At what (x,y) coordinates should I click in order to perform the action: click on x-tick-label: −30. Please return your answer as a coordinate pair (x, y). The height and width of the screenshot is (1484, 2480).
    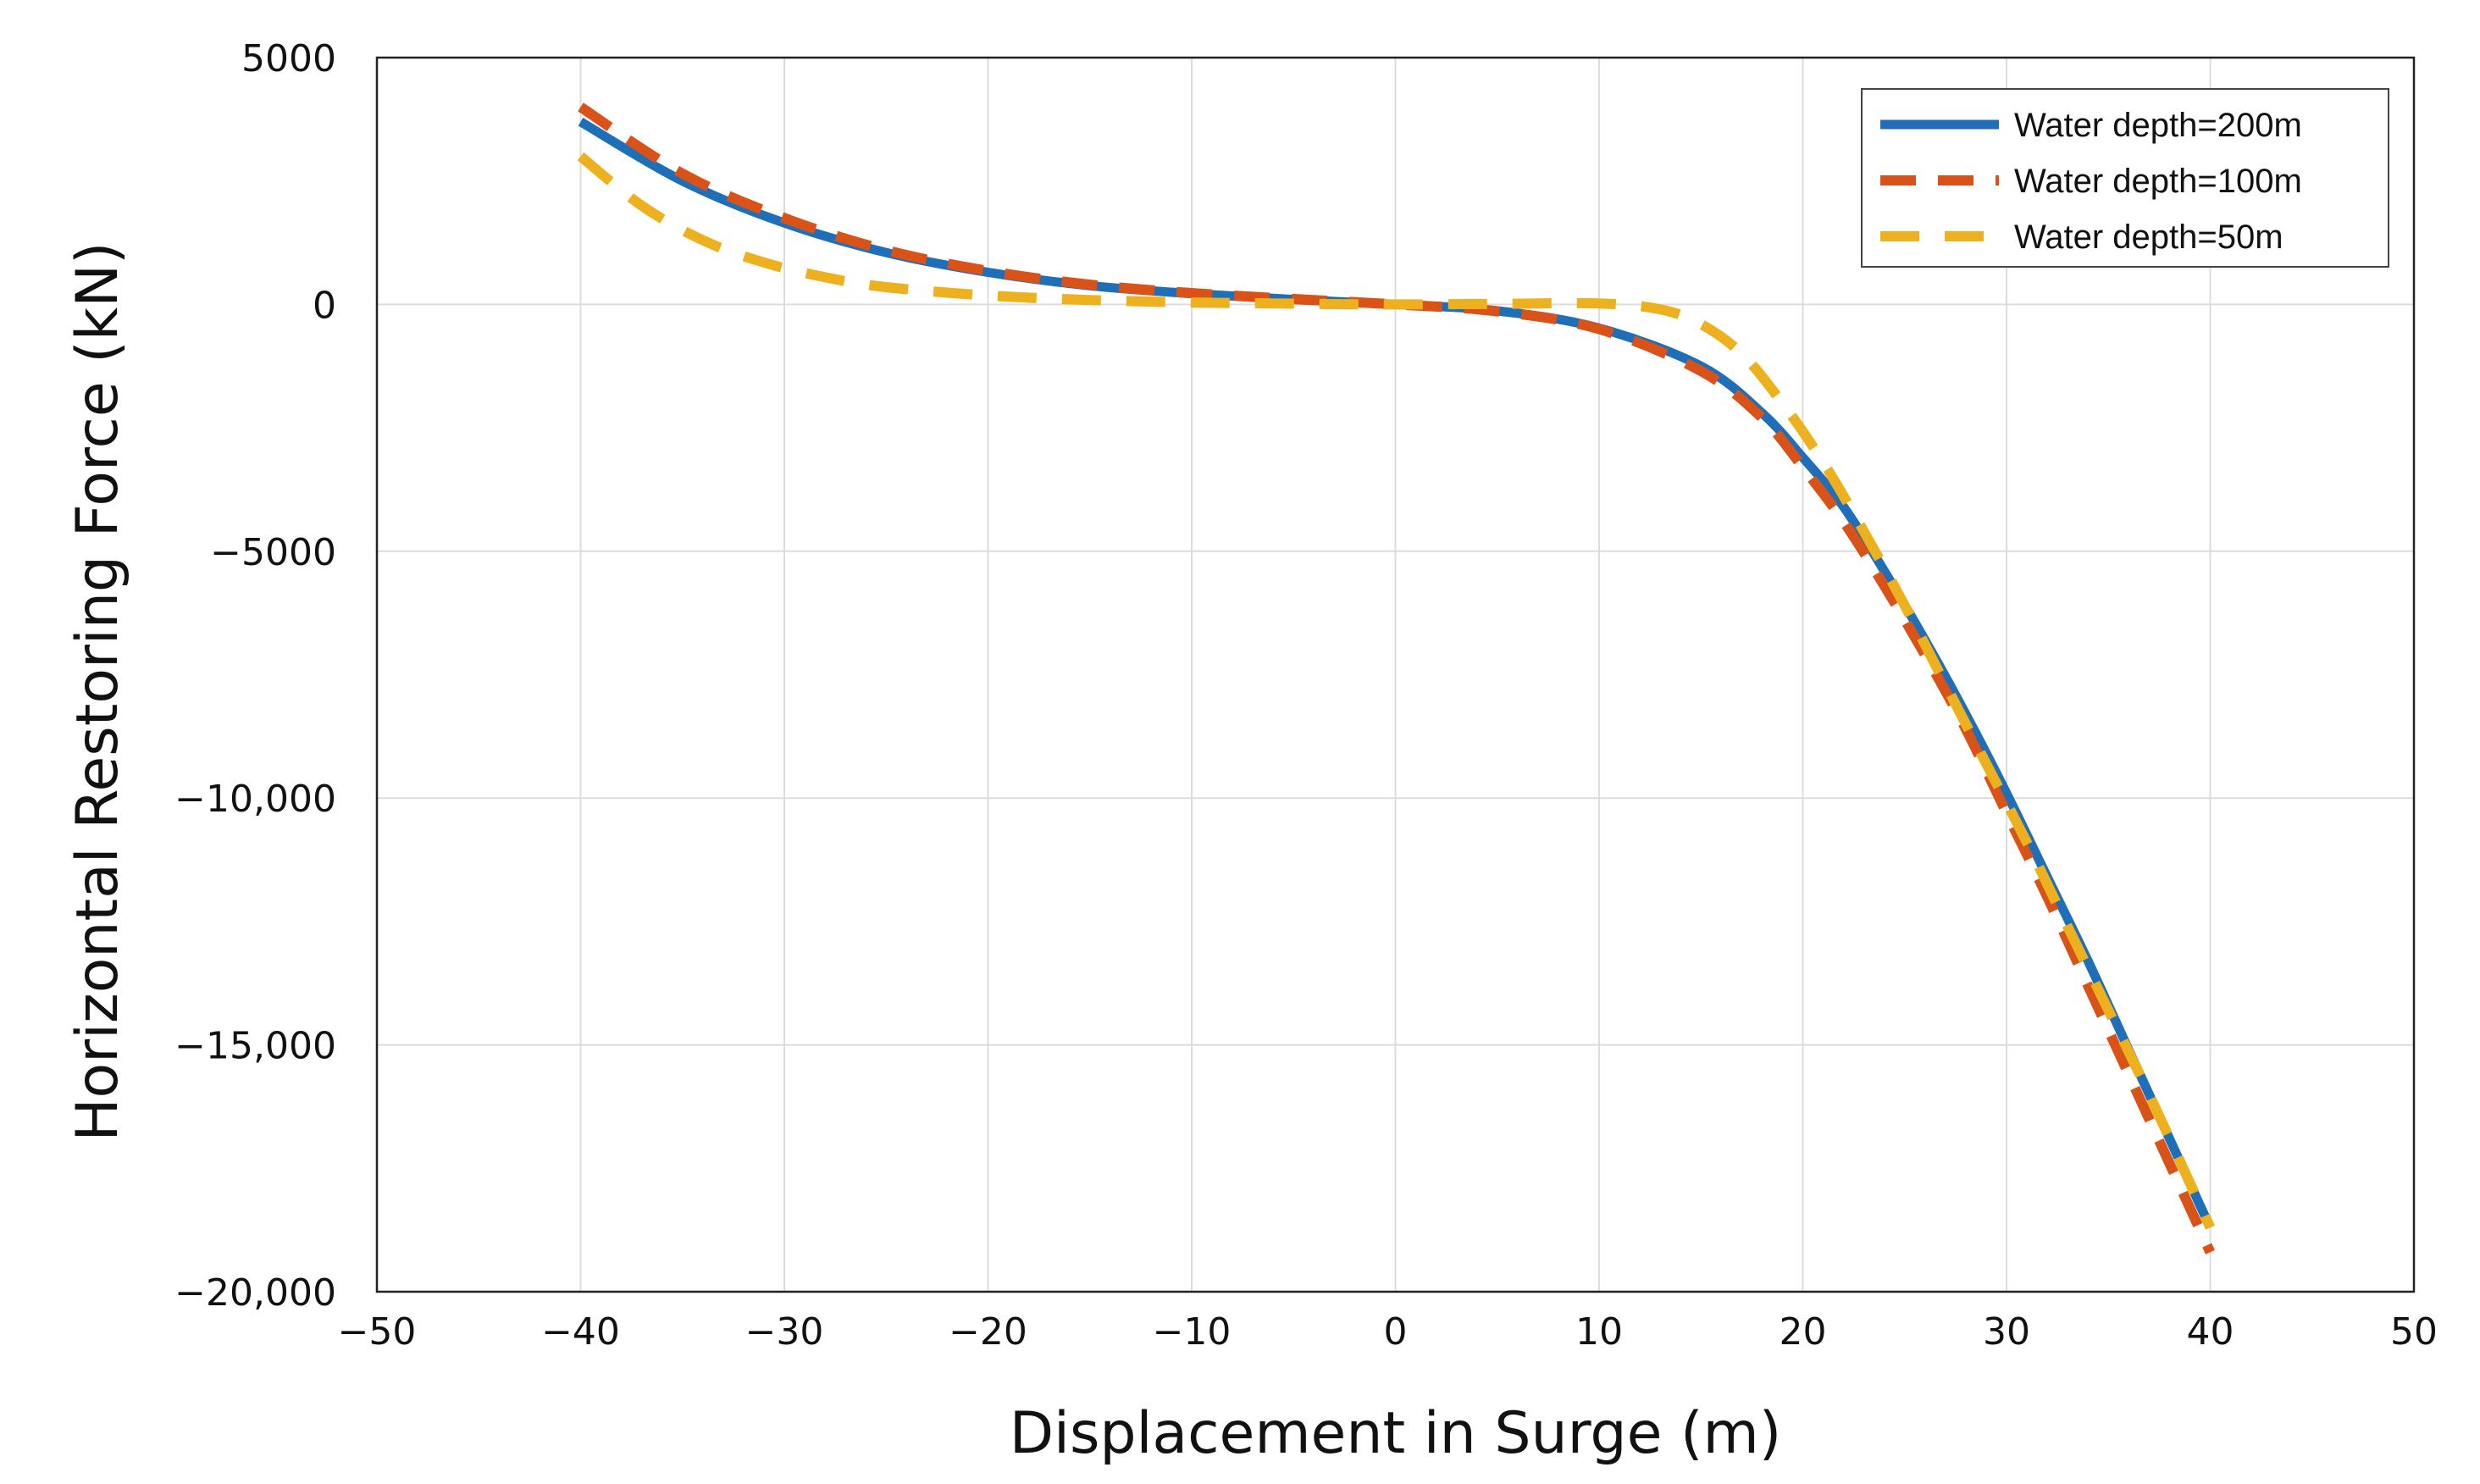
    Looking at the image, I should click on (785, 1332).